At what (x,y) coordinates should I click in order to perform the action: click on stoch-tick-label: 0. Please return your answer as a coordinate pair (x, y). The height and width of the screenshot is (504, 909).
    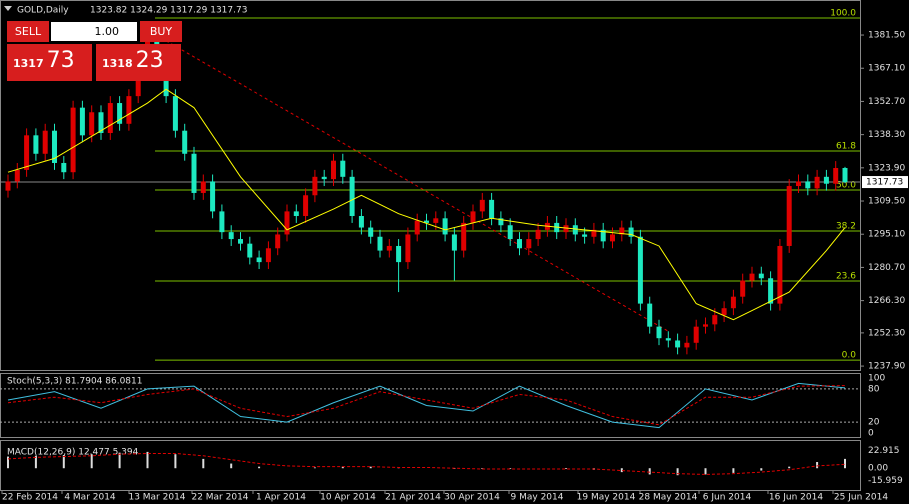
    Looking at the image, I should click on (871, 434).